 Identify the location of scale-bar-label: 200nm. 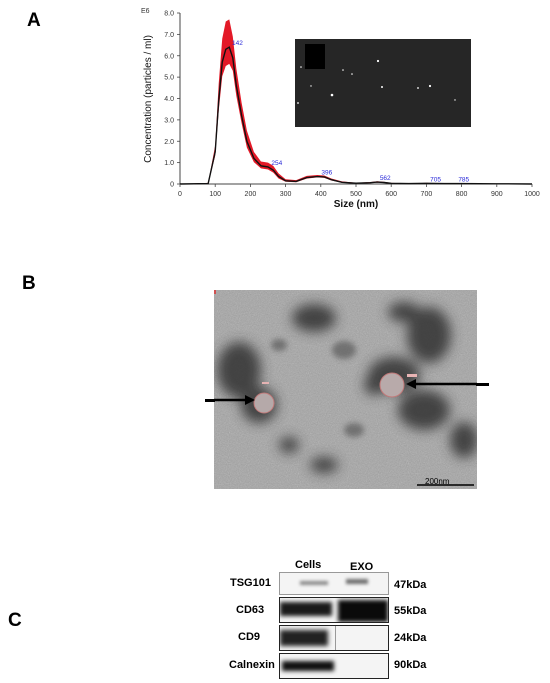
(437, 481).